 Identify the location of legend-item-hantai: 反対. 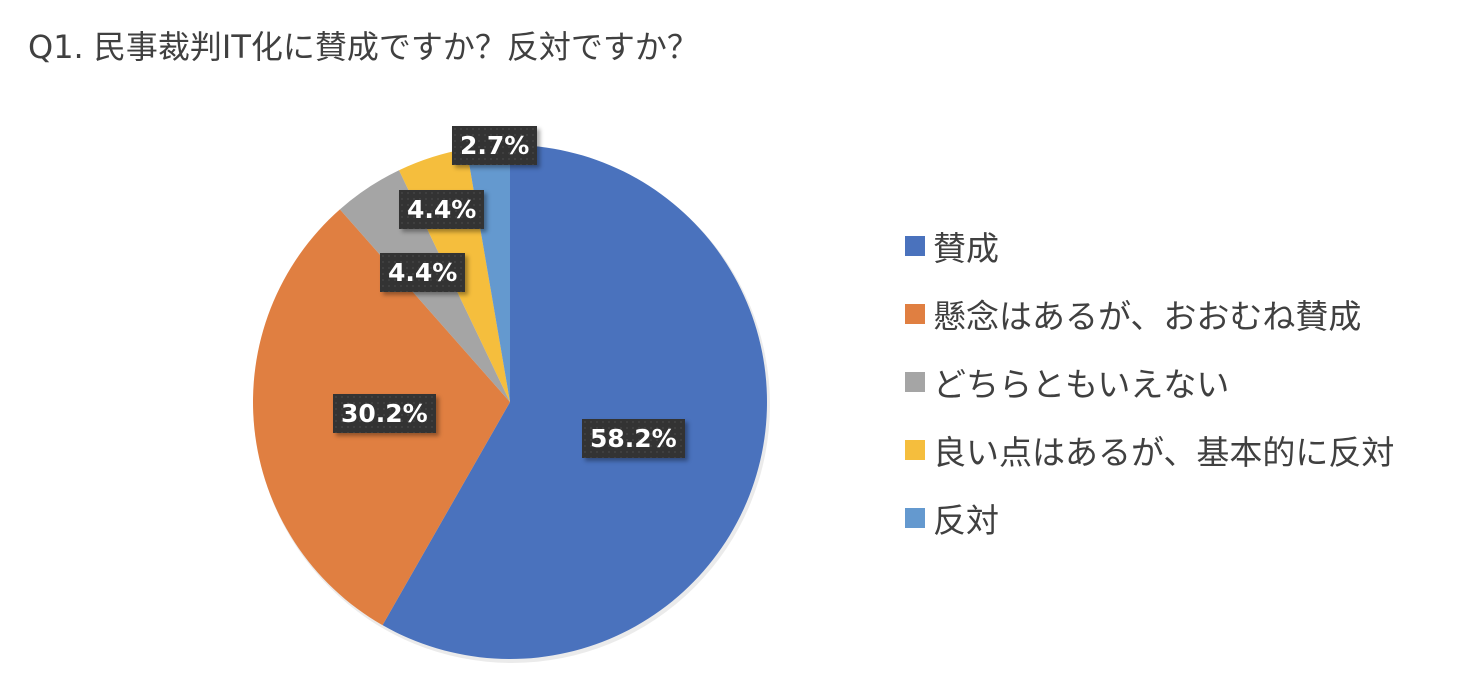
(1149, 518).